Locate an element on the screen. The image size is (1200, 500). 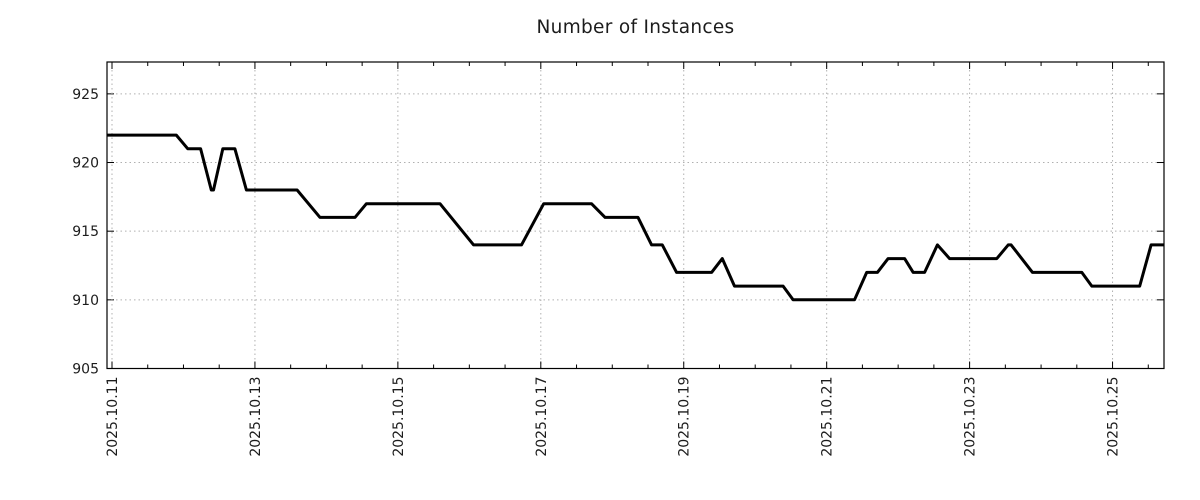
x-tick-label: 2025.10.19 is located at coordinates (685, 417).